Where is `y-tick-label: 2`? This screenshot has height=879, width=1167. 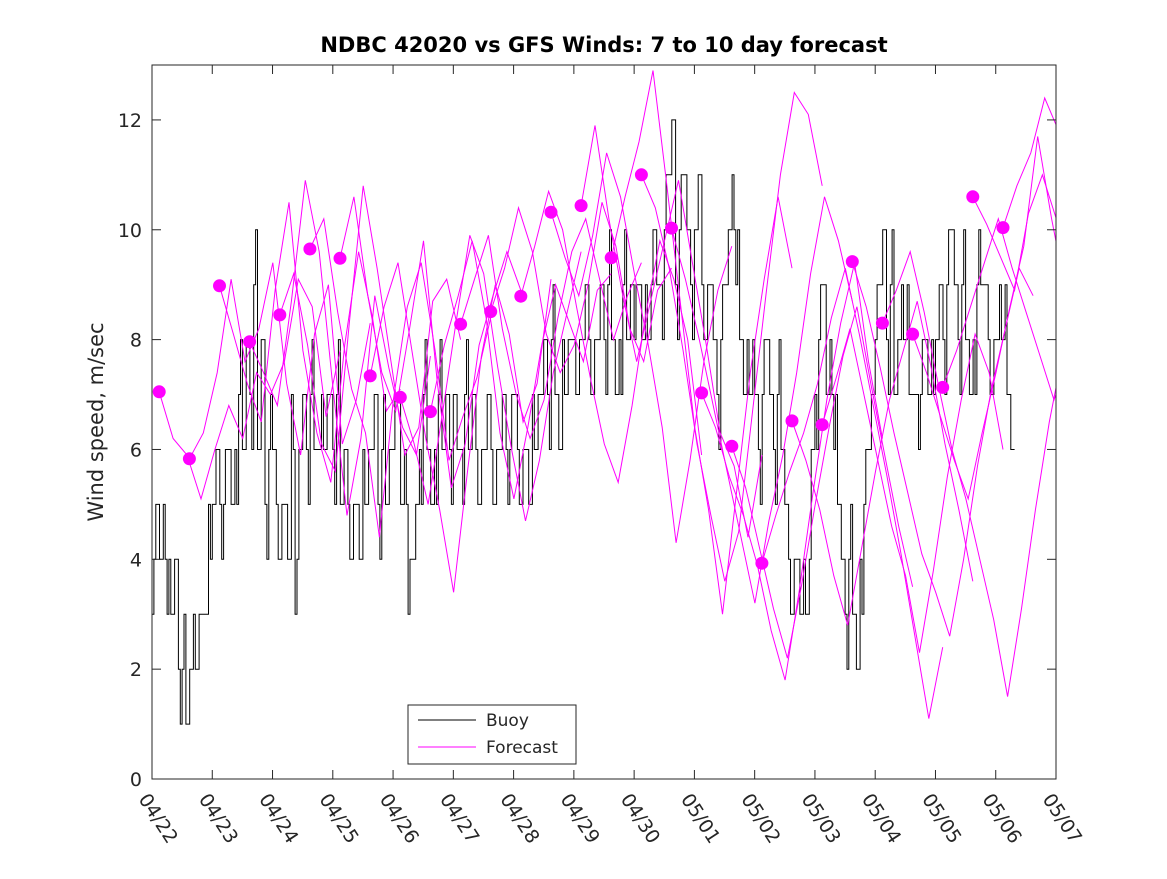 y-tick-label: 2 is located at coordinates (136, 670).